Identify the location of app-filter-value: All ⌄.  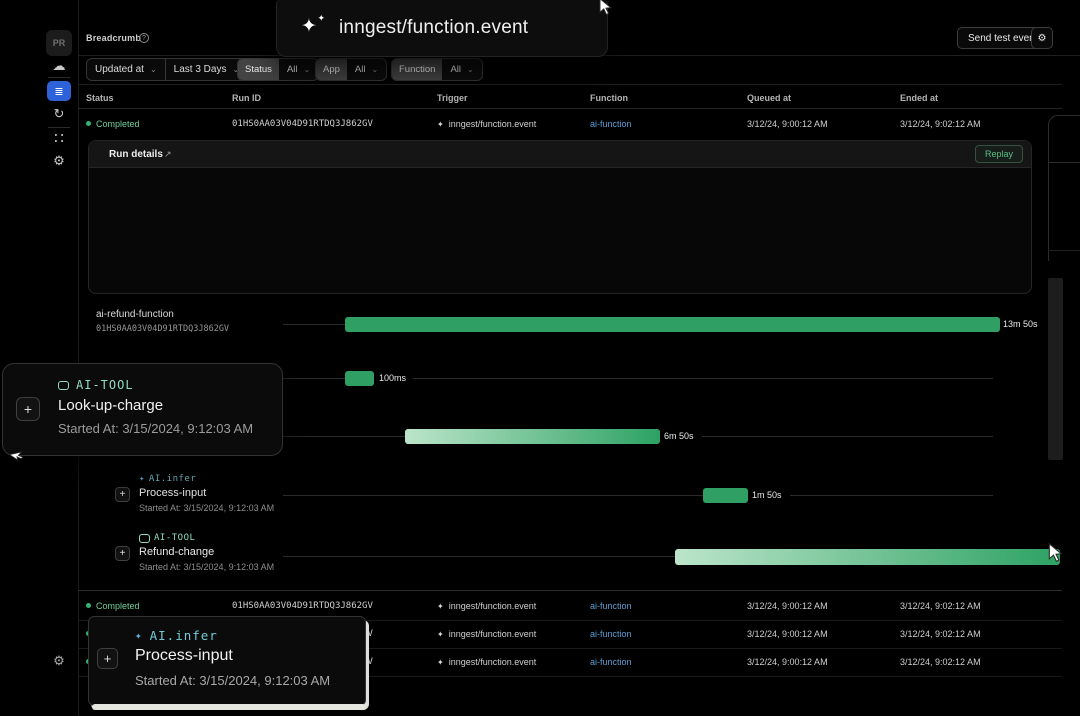
(366, 69).